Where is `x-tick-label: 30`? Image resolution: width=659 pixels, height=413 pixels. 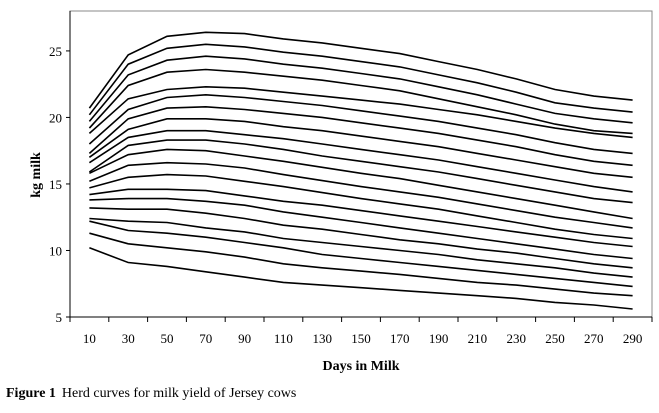 x-tick-label: 30 is located at coordinates (128, 338).